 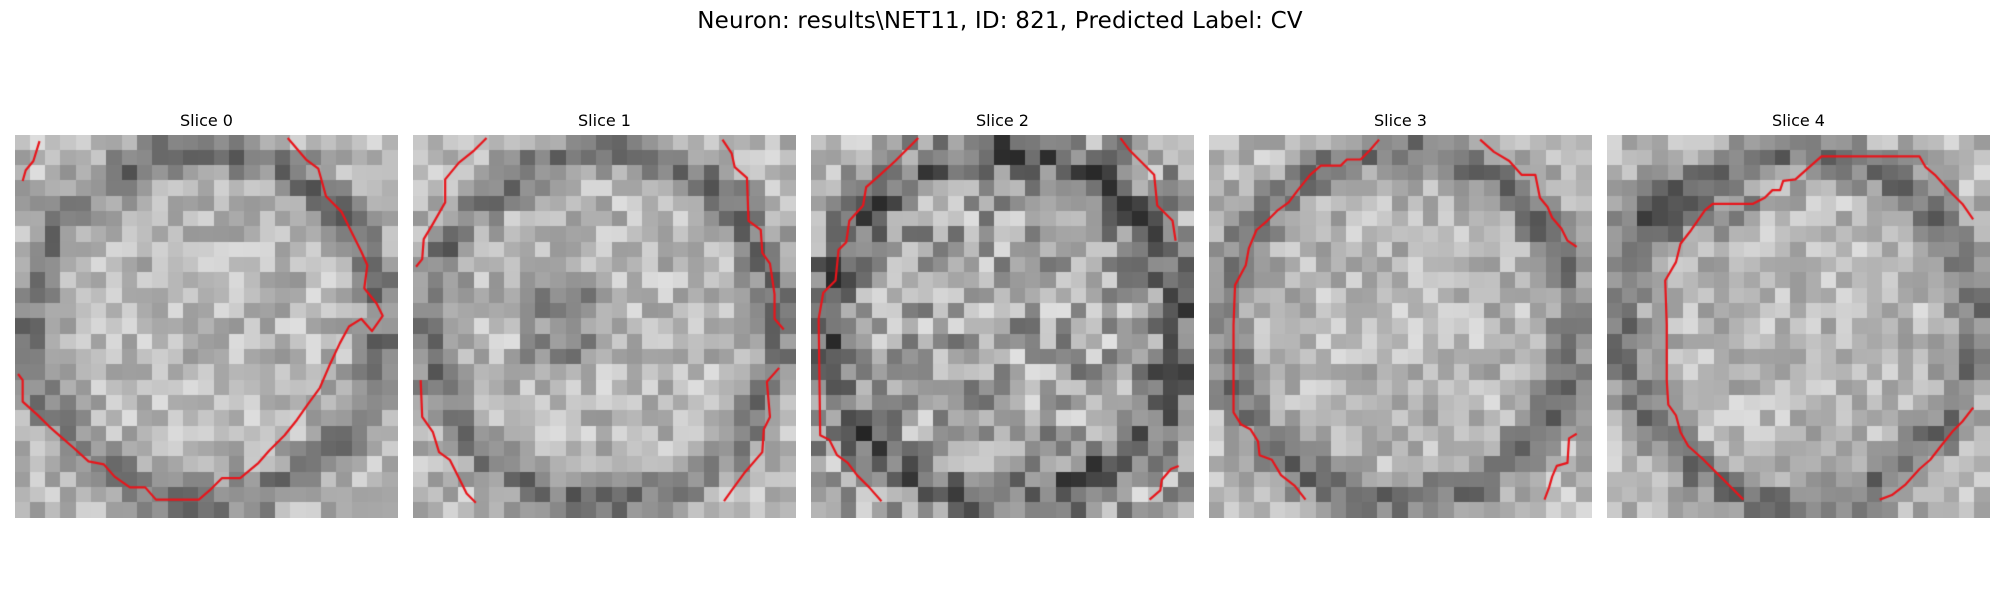 I want to click on slice-panel-2: Slice 2, so click(x=1002, y=314).